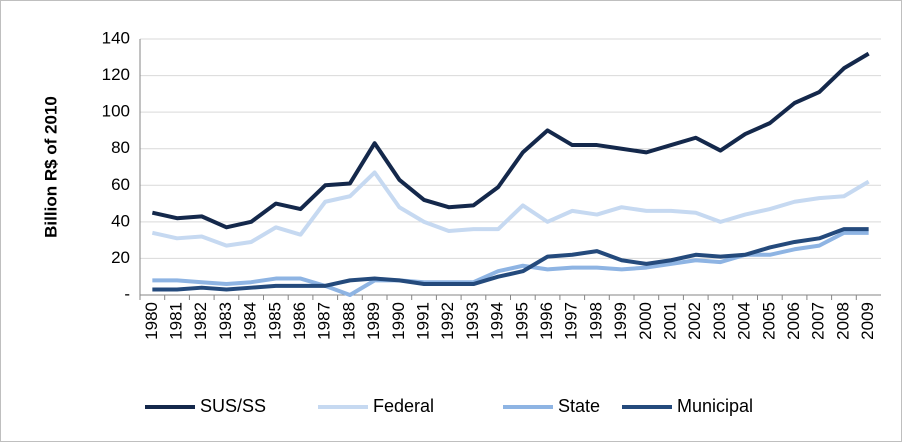 The image size is (902, 442). Describe the element at coordinates (176, 321) in the screenshot. I see `x-tick-label: 1981` at that location.